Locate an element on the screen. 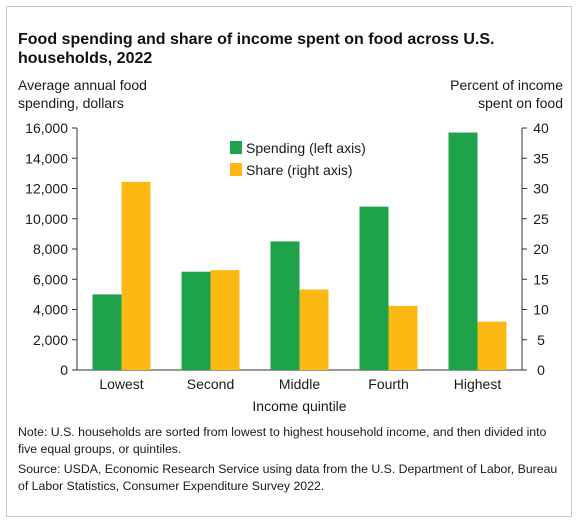 This screenshot has height=525, width=581. right-tick-label: 15 is located at coordinates (541, 279).